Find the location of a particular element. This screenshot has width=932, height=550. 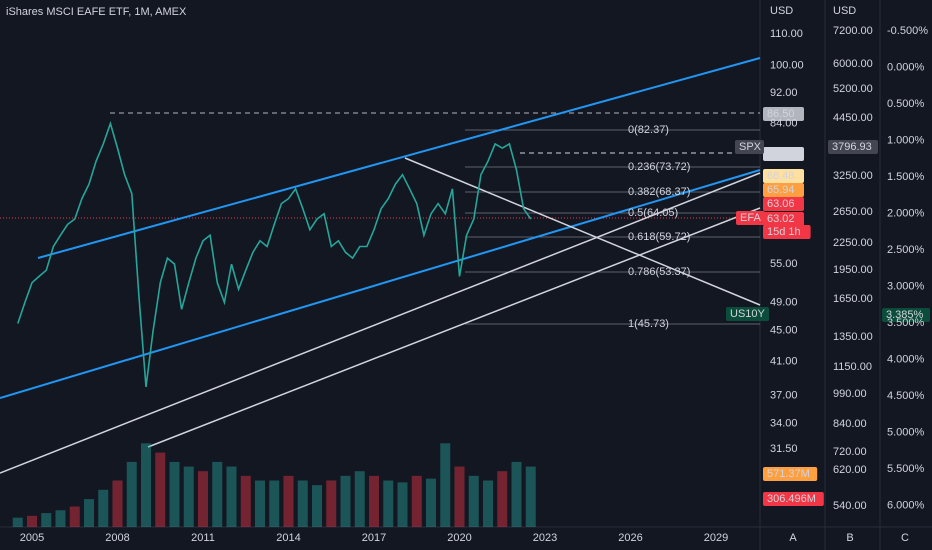

price-tick-label: 49.00 is located at coordinates (784, 302).